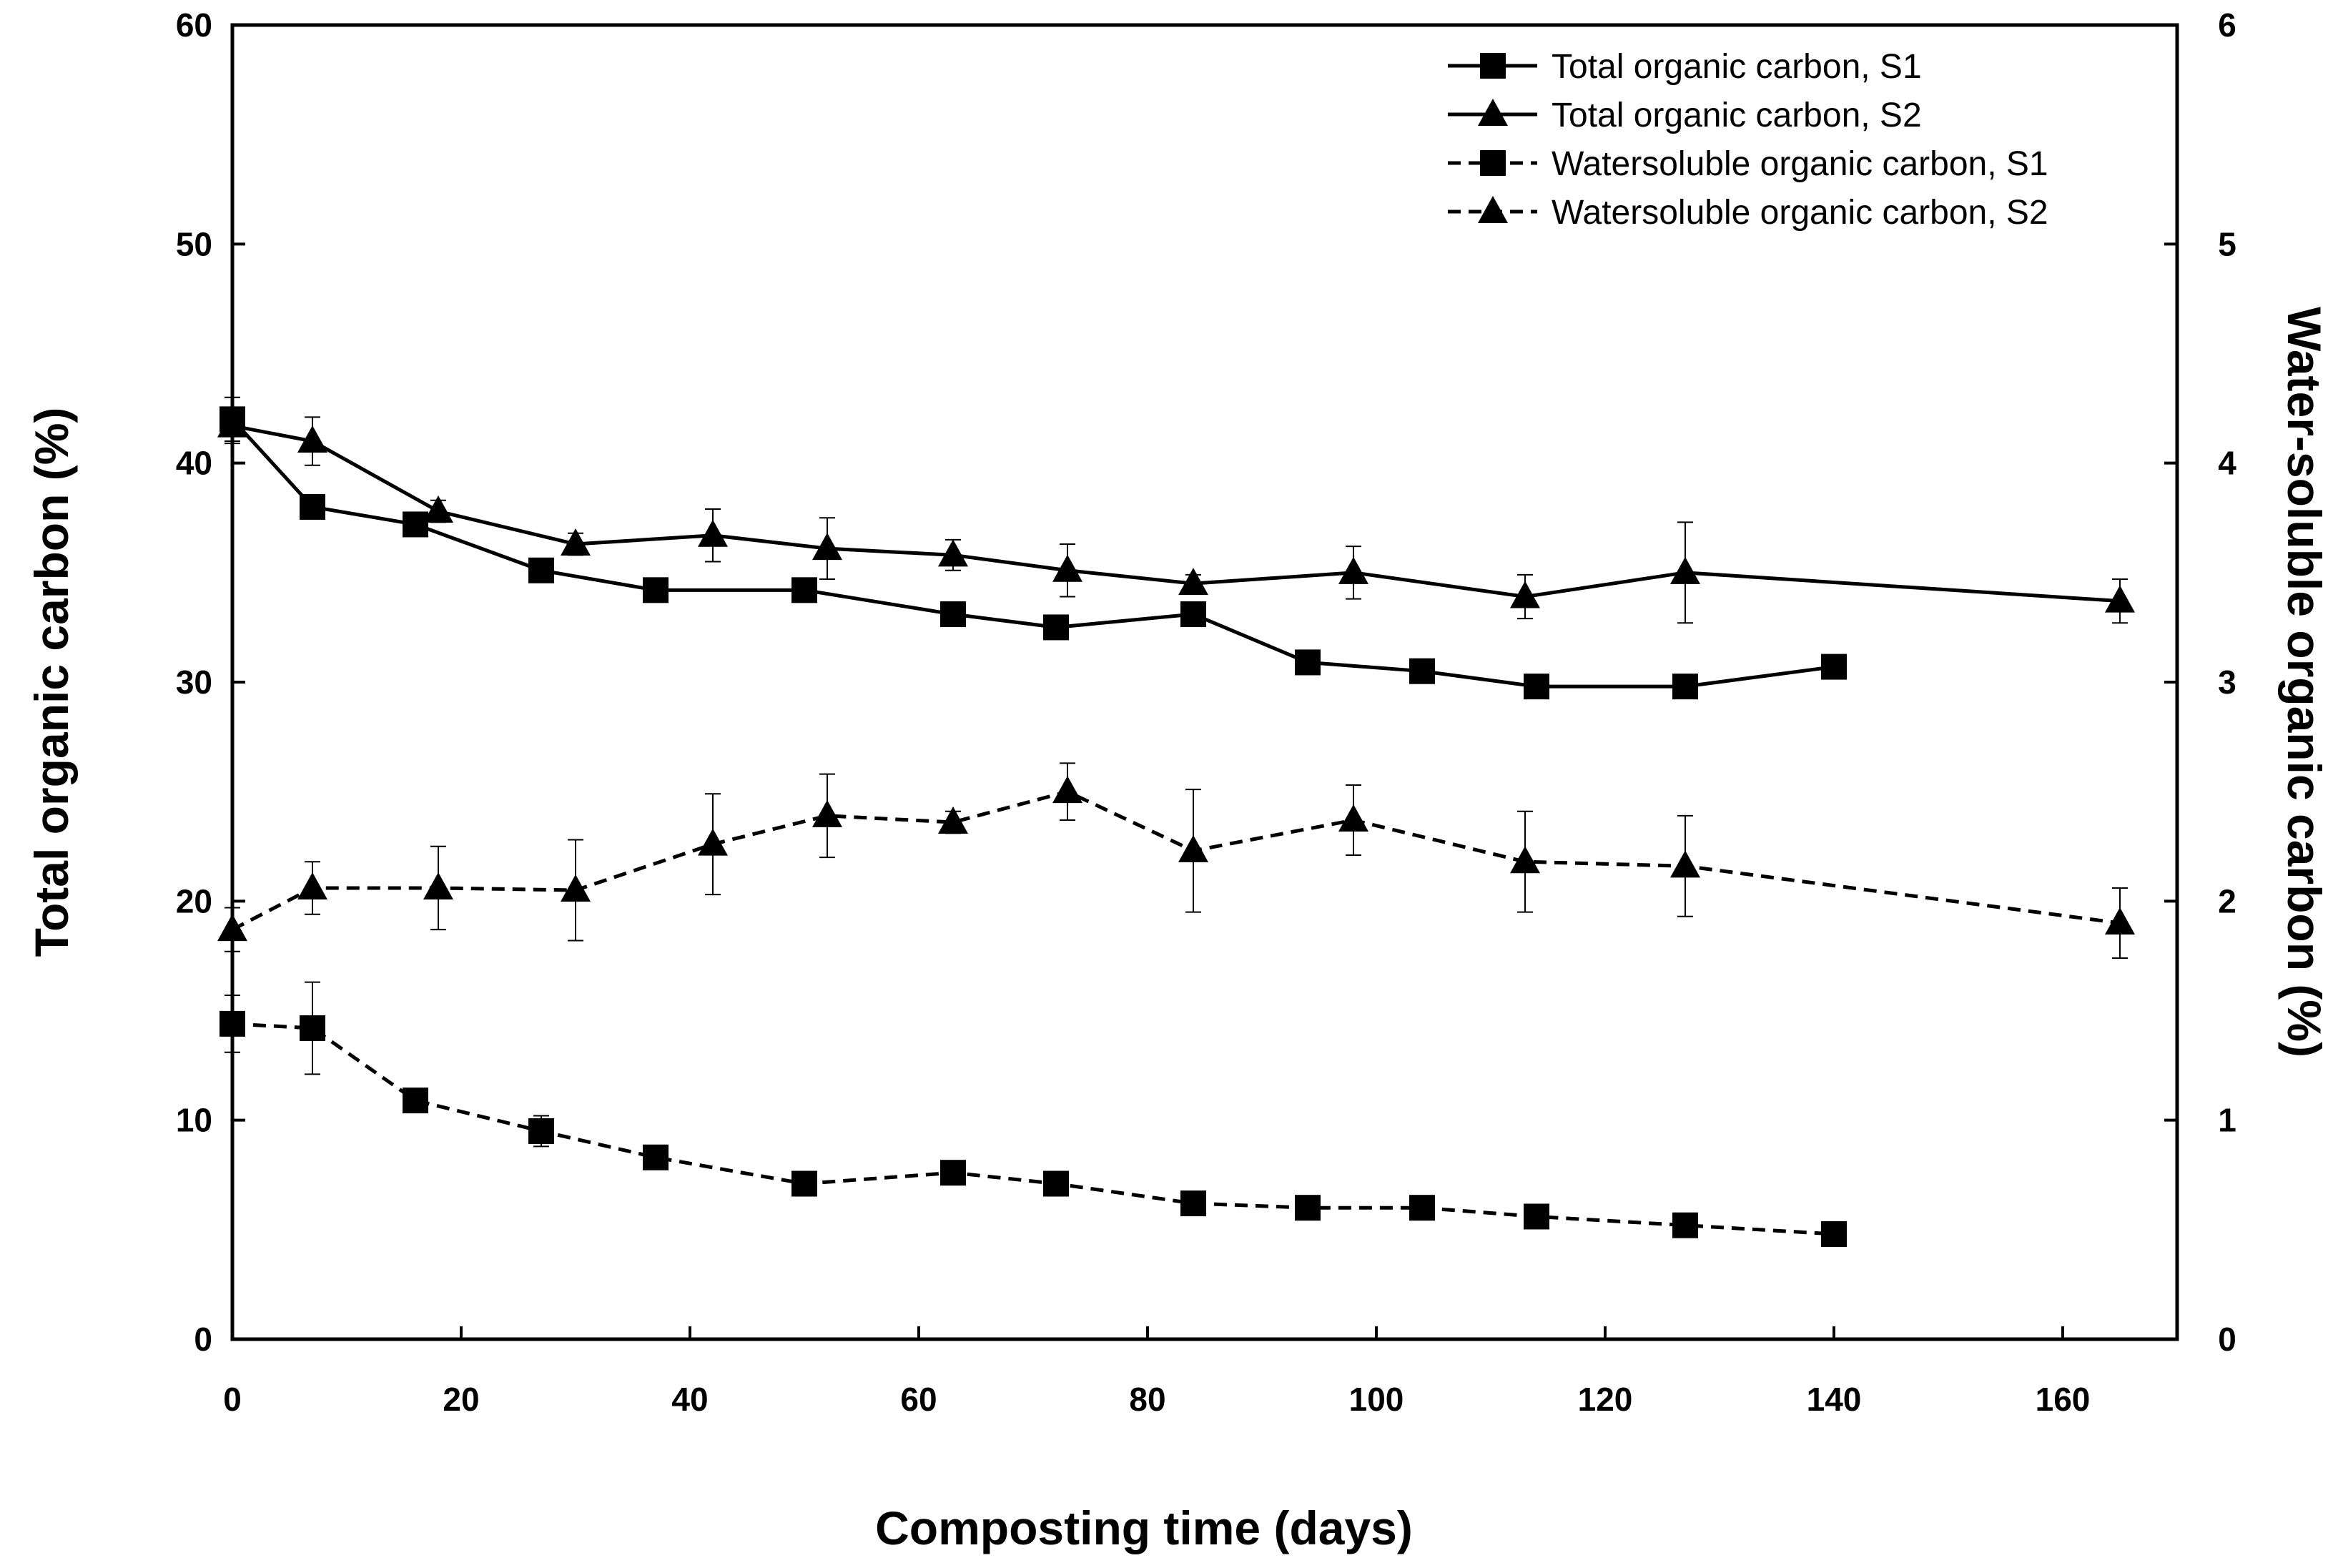 Image resolution: width=2343 pixels, height=1568 pixels. I want to click on y-tick-label-right: 5, so click(2227, 243).